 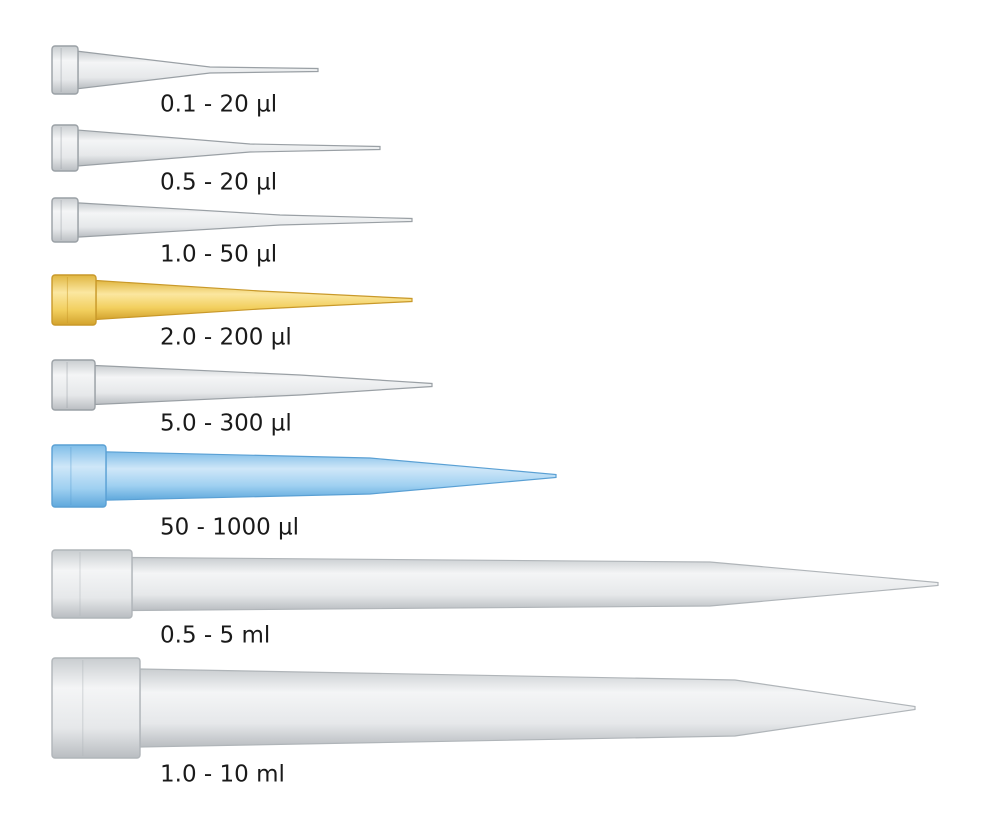 I want to click on pipette-tip: 0.1 - 20 µl, so click(x=185, y=81).